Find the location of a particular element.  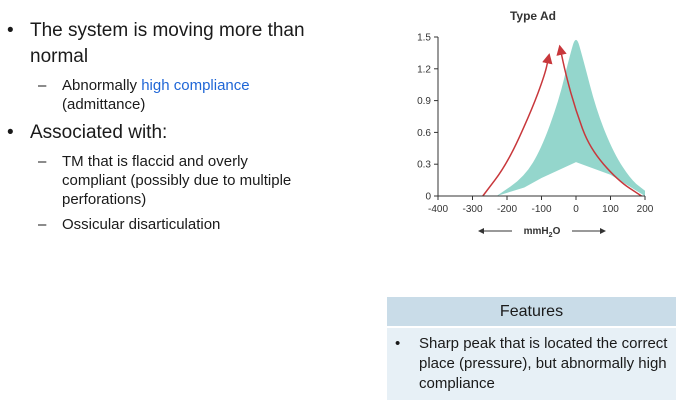

y-axis-ticks: 0 0.3 0.6 0.9 1.2 1.5 is located at coordinates (427, 118).